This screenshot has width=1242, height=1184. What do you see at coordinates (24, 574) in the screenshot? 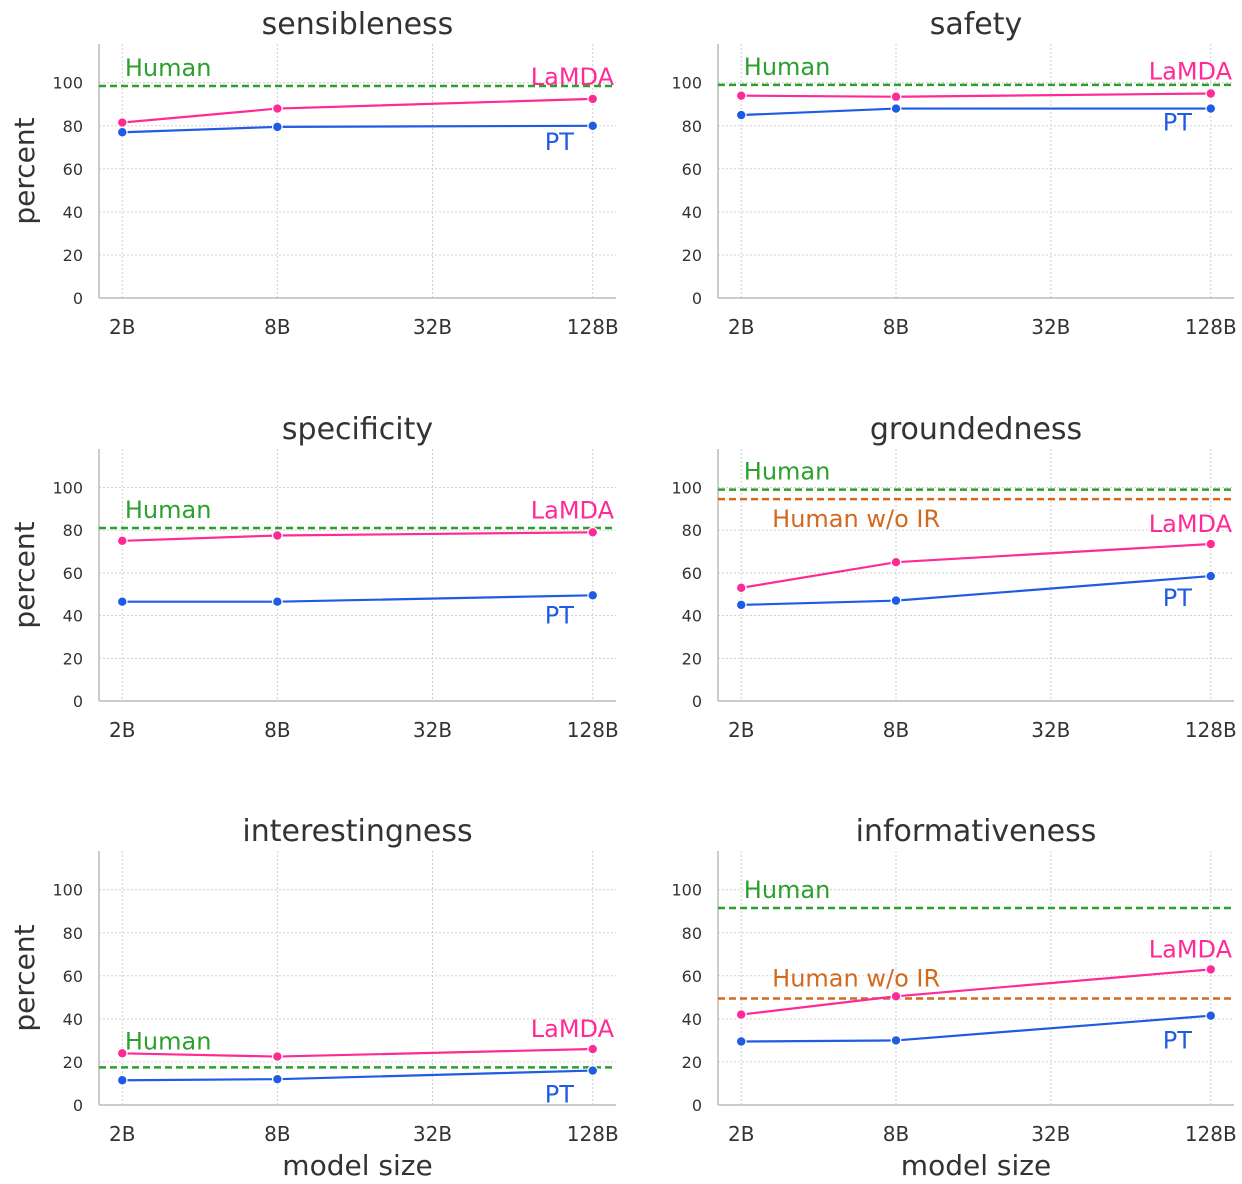
I see `y-axis-label: percent` at bounding box center [24, 574].